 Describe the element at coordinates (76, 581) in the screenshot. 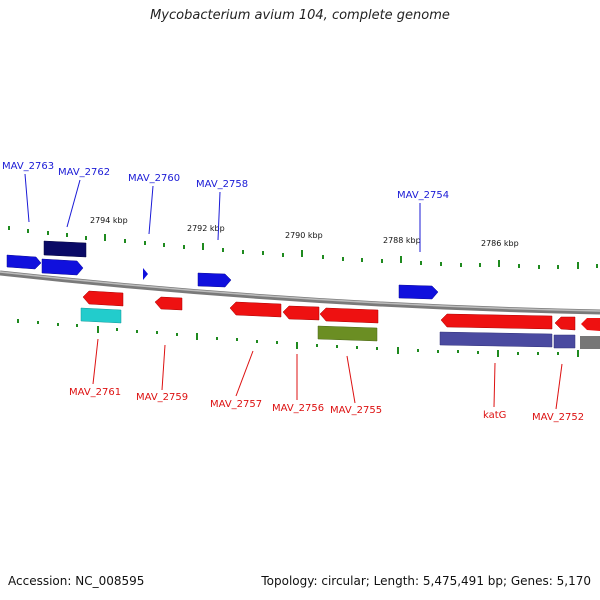

I see `accession-text: Accession: NC_008595` at that location.